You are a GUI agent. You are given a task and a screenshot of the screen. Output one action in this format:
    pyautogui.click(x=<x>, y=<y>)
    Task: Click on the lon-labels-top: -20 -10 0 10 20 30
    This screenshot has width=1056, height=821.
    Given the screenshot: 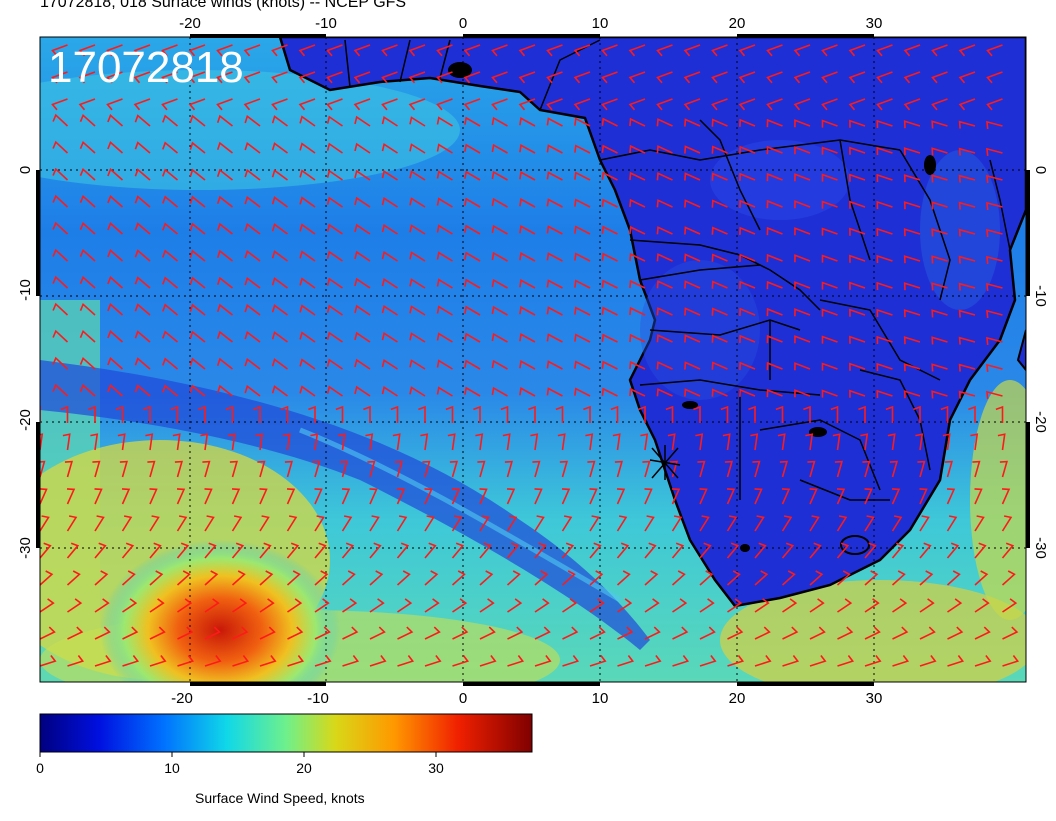 What is the action you would take?
    pyautogui.click(x=530, y=23)
    